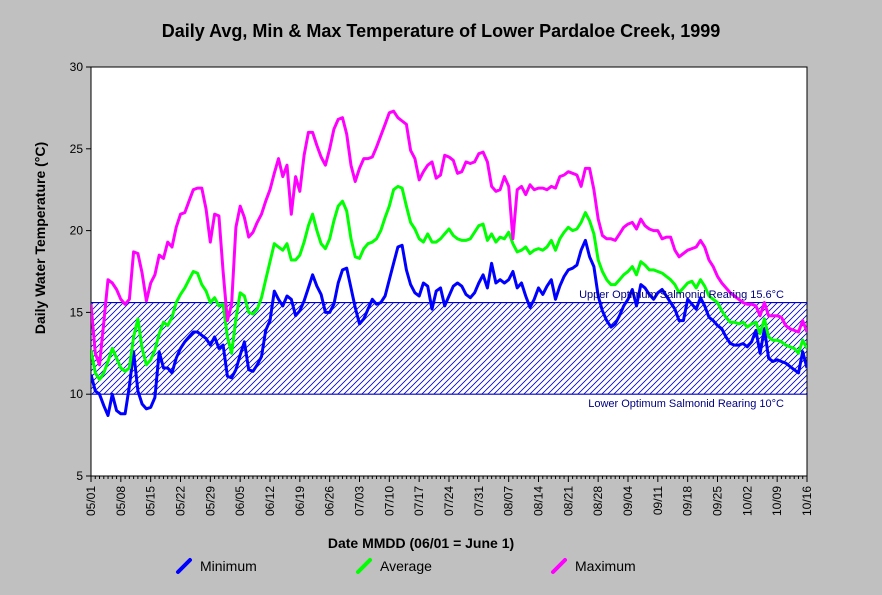  What do you see at coordinates (79, 476) in the screenshot?
I see `y-tick-label: 5` at bounding box center [79, 476].